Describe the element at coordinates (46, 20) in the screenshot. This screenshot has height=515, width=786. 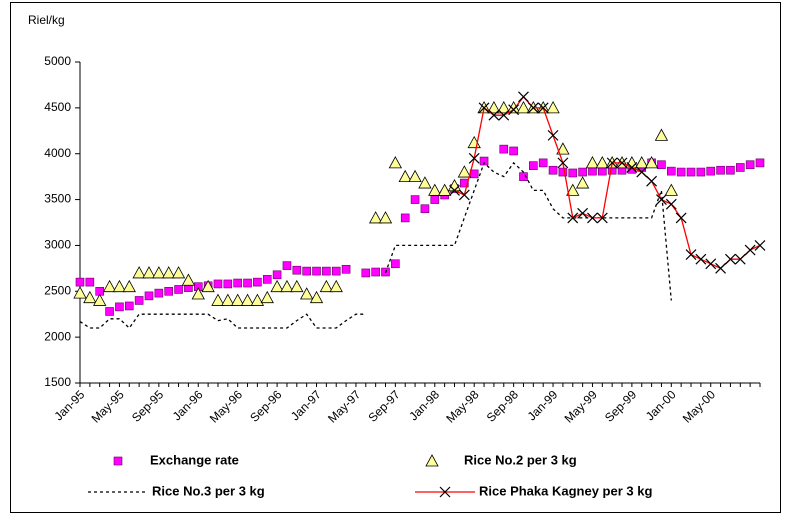
I see `y-axis-label: Riel/kg` at that location.